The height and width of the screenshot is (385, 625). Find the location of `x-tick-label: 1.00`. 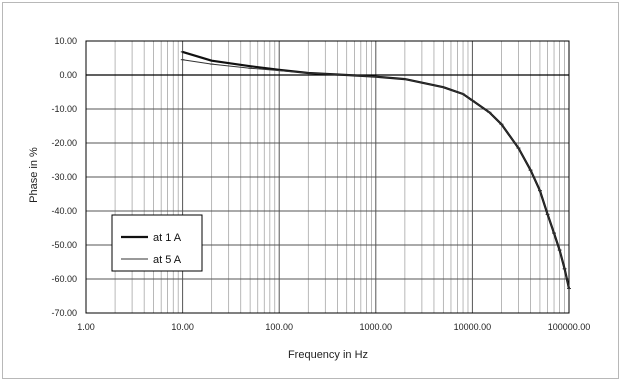

x-tick-label: 1.00 is located at coordinates (86, 327).